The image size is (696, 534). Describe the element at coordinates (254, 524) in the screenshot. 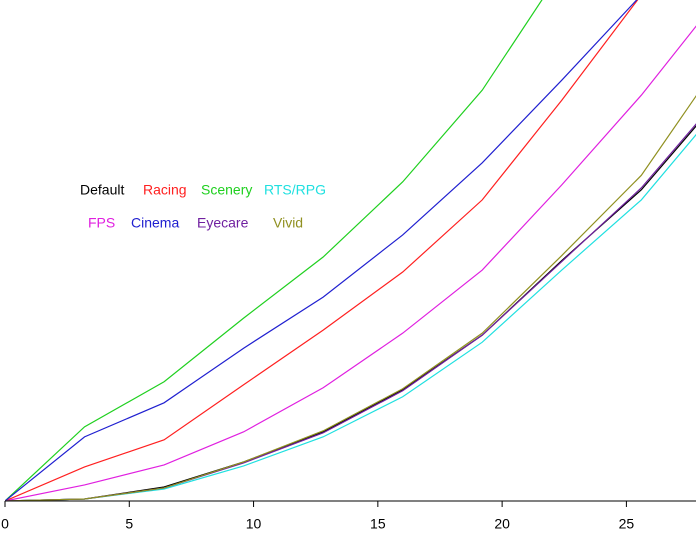

I see `x-tick-label: 10` at that location.